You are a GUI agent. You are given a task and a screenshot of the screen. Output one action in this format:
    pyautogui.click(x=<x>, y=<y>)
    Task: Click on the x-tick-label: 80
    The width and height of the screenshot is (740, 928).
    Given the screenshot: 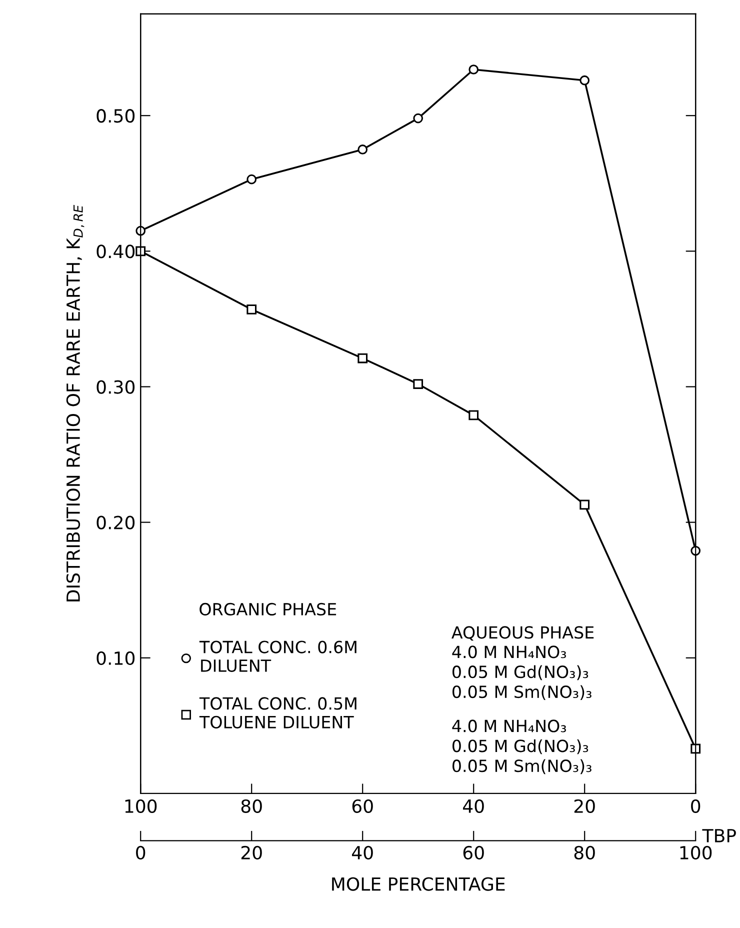 What is the action you would take?
    pyautogui.click(x=584, y=853)
    